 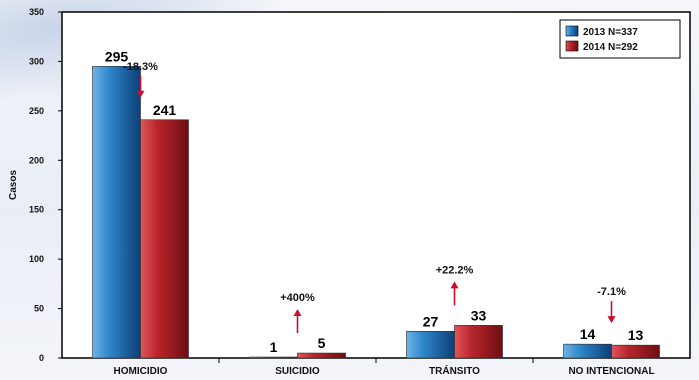 What do you see at coordinates (588, 334) in the screenshot?
I see `bar-value-label: 14` at bounding box center [588, 334].